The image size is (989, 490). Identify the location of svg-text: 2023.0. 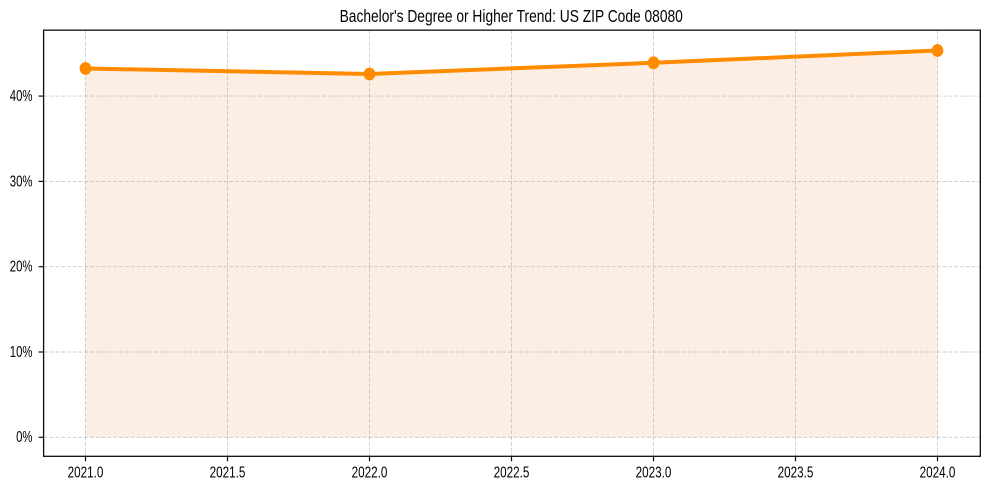
(654, 471).